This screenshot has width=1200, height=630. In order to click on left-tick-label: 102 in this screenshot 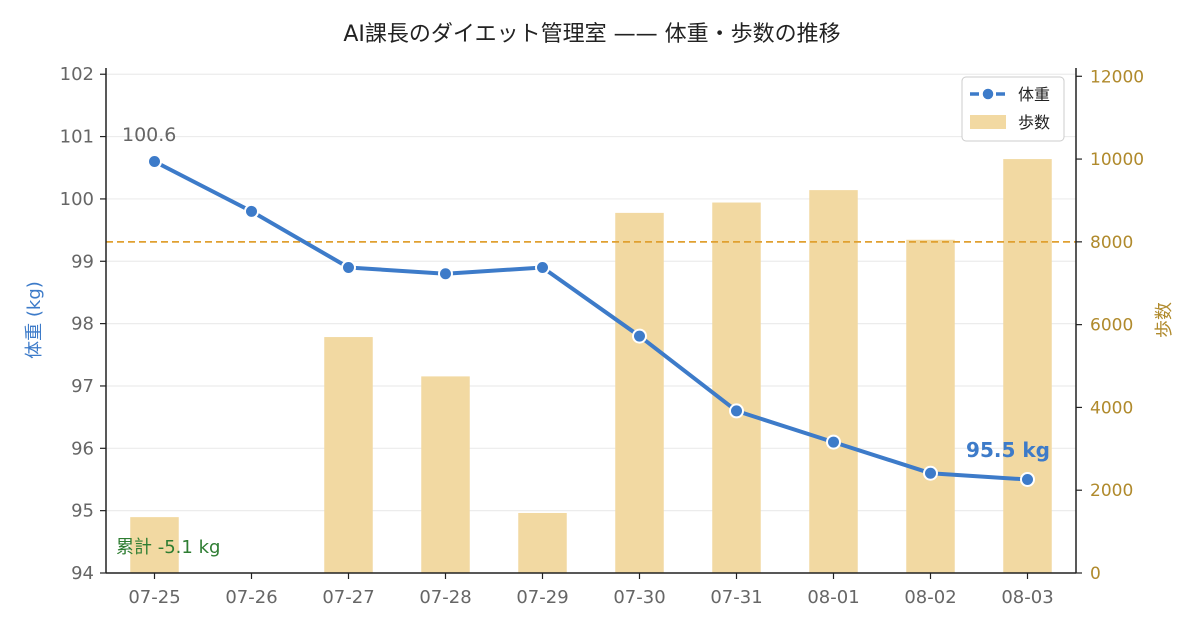, I will do `click(77, 74)`.